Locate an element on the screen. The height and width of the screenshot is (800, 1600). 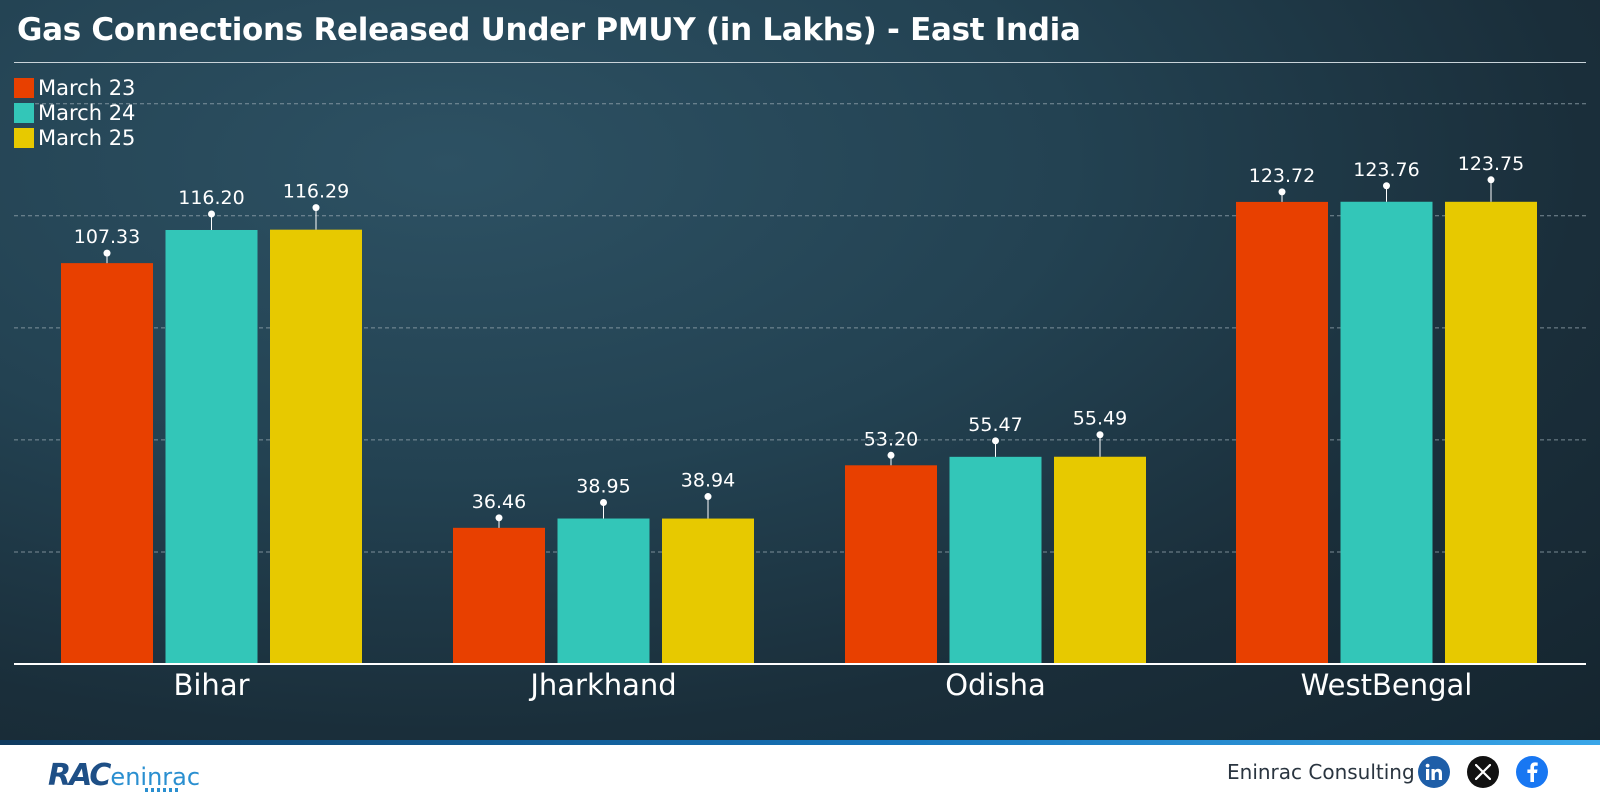
data-label: 116.29 is located at coordinates (316, 192).